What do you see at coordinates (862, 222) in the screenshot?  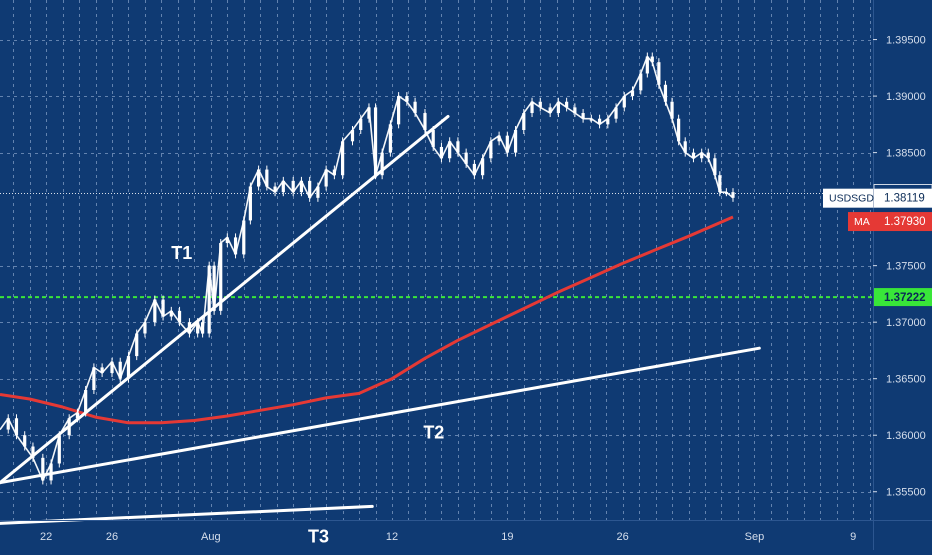 I see `ma-tag-name: MA` at bounding box center [862, 222].